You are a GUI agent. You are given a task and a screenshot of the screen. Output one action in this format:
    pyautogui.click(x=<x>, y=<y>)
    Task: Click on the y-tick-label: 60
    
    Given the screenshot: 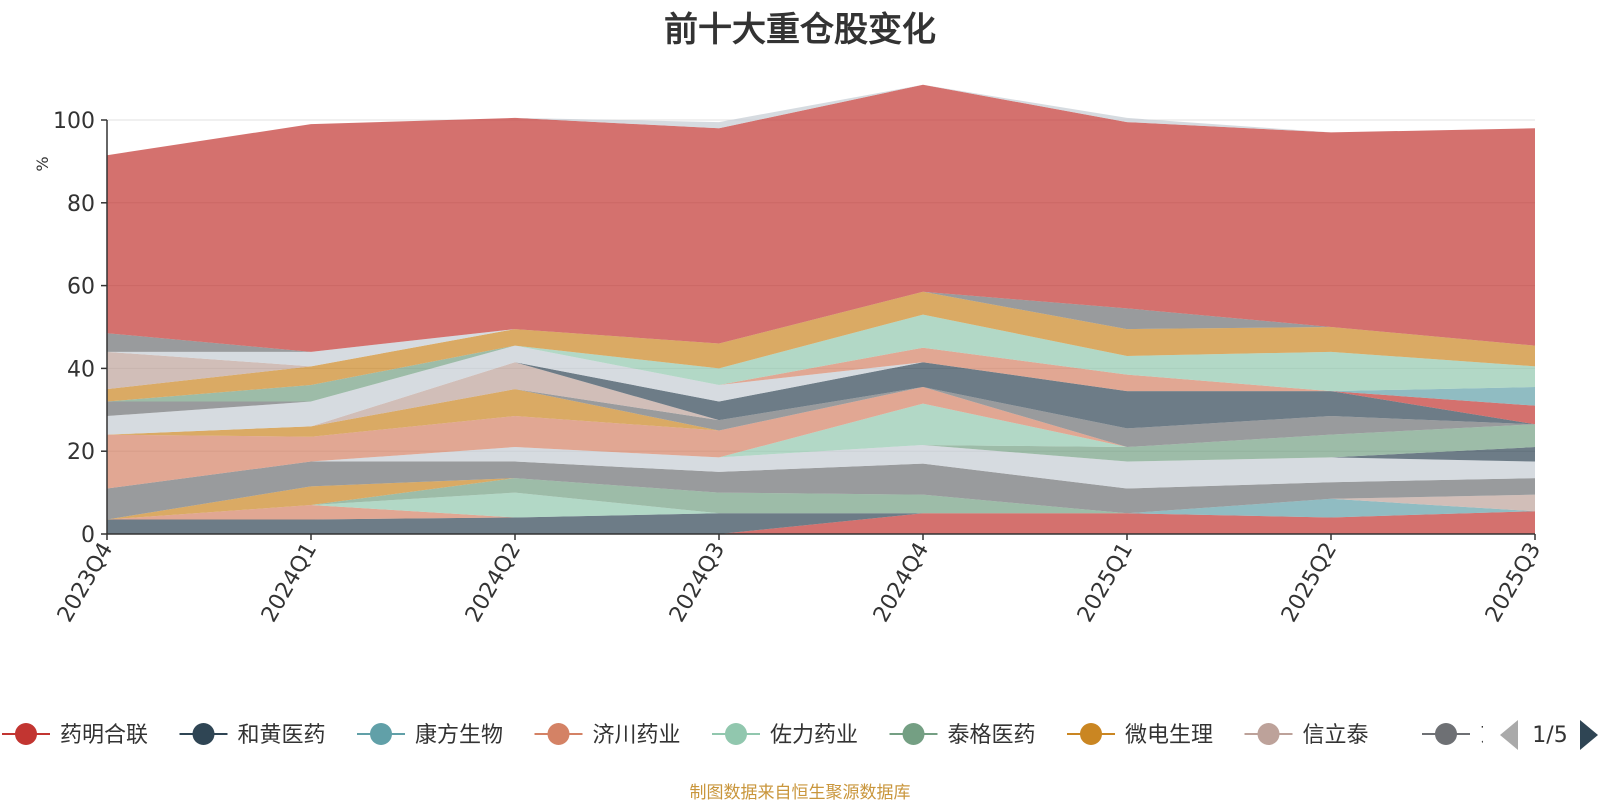 What is the action you would take?
    pyautogui.click(x=81, y=287)
    